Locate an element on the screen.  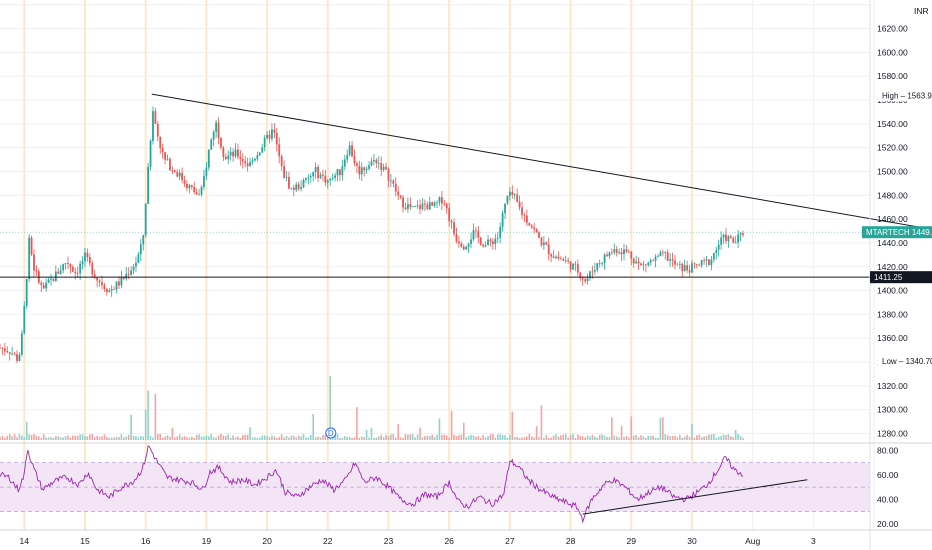
last-price-tag-text: MTARTECH 1449.00 is located at coordinates (899, 232).